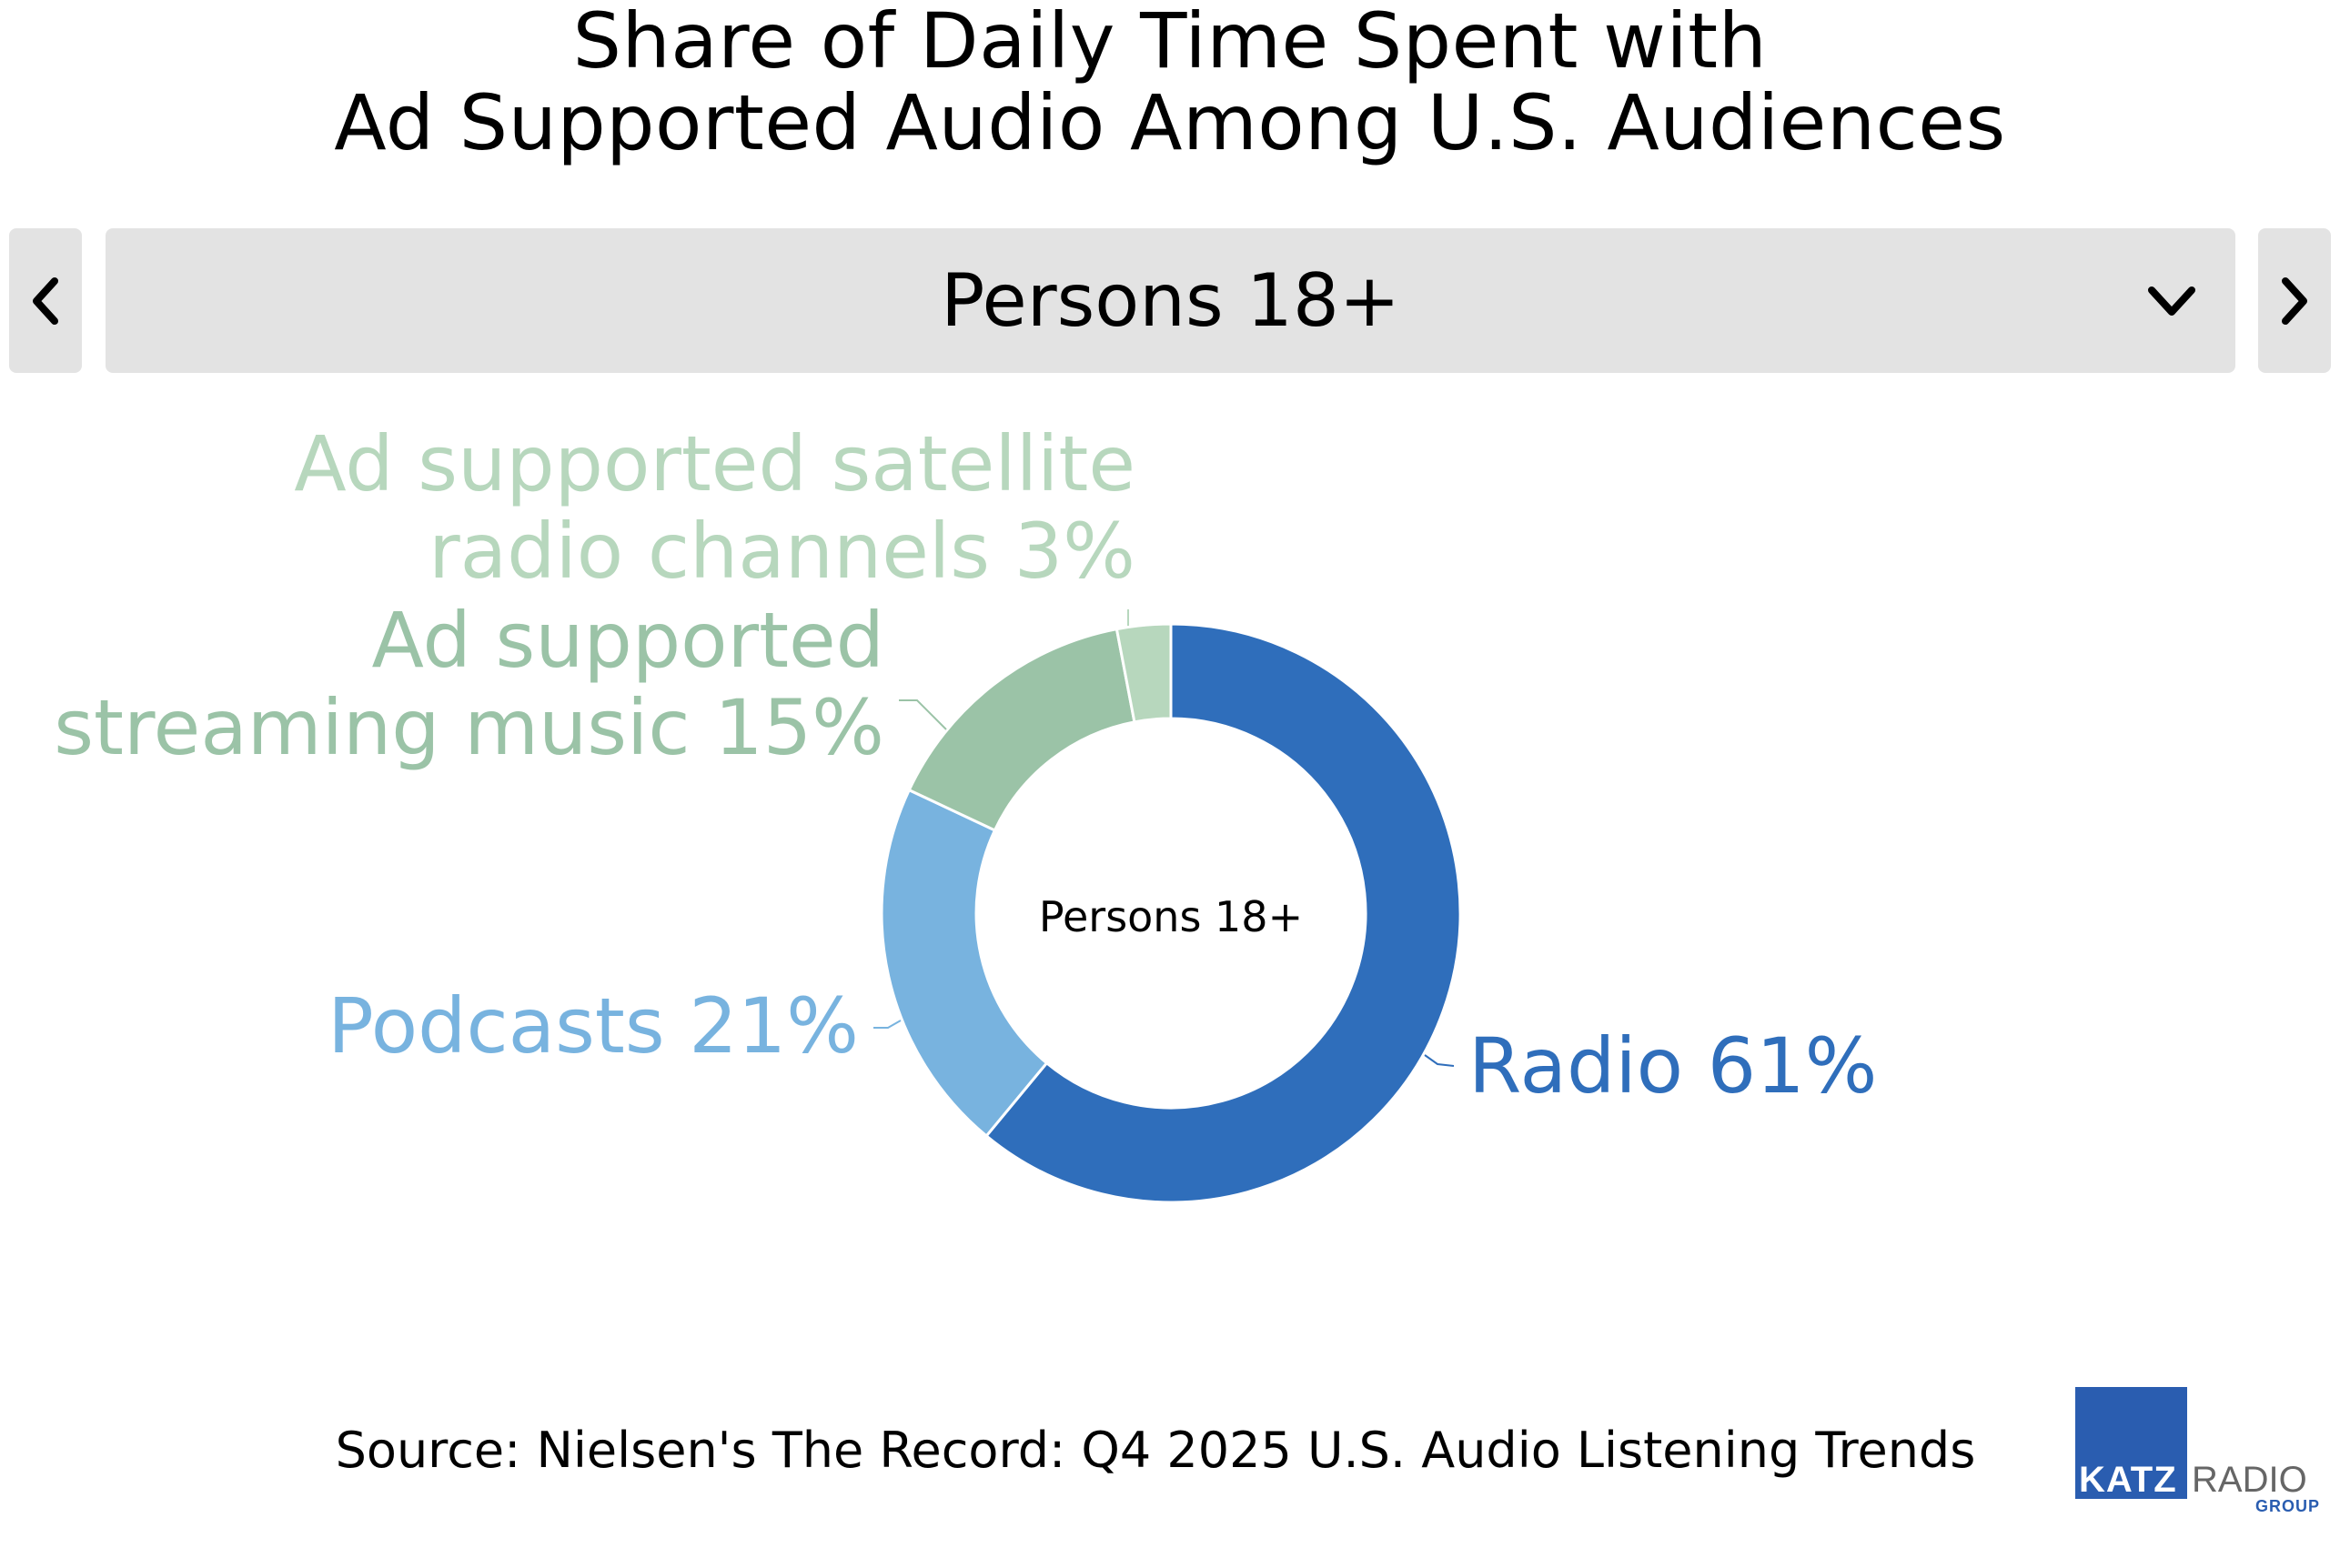  I want to click on logo-blue-square, so click(2131, 1443).